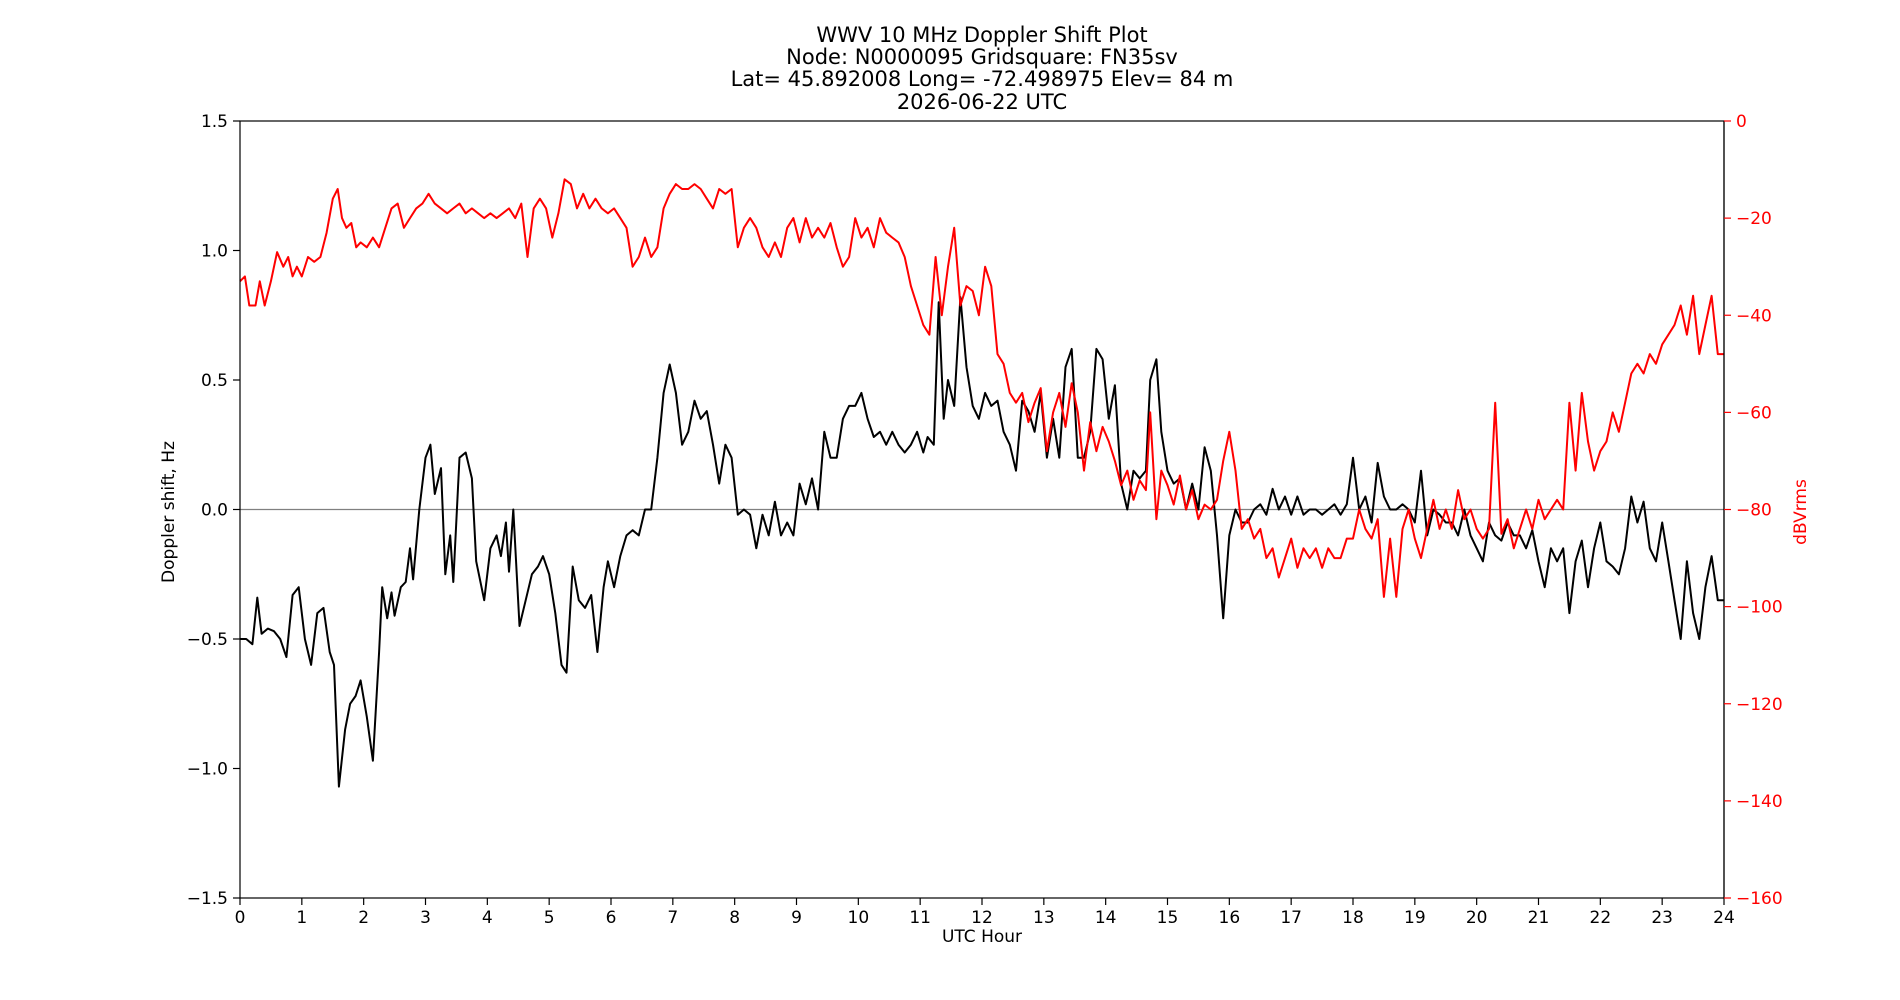 Image resolution: width=1900 pixels, height=1000 pixels. Describe the element at coordinates (1353, 918) in the screenshot. I see `x-tick-label: 18` at that location.